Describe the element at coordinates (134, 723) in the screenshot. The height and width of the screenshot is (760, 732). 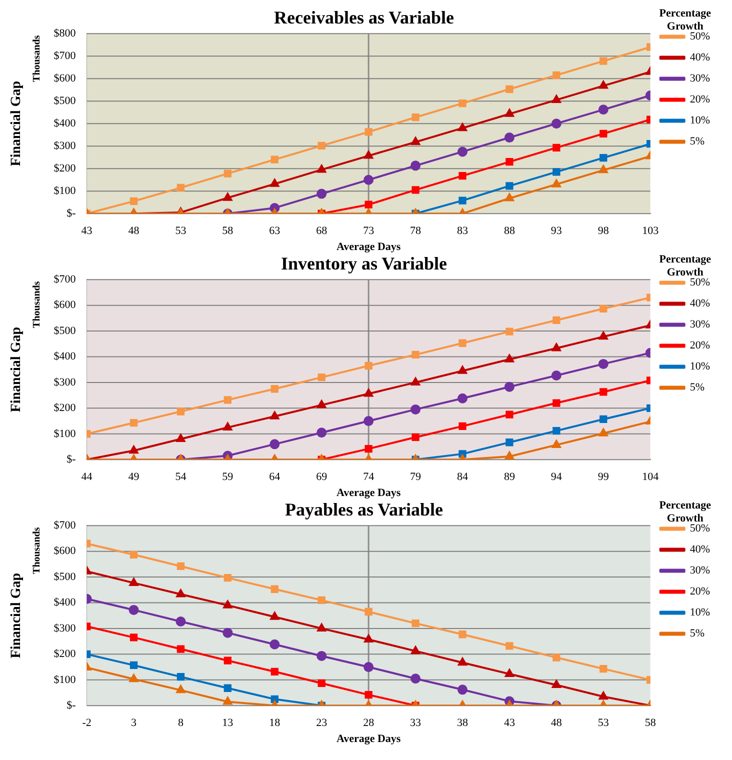
I see `x-tick-label: 3` at that location.